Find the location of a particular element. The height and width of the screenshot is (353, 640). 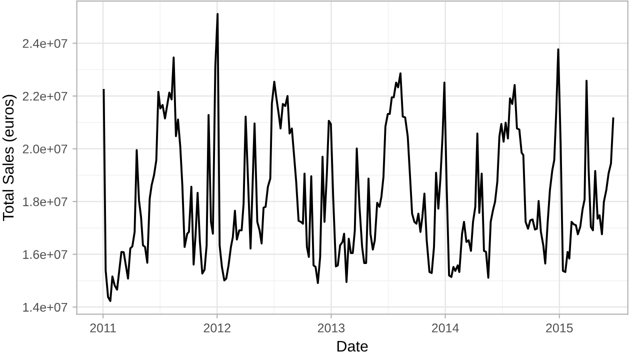

y-tick-label: 2.4e+07 is located at coordinates (45, 43).